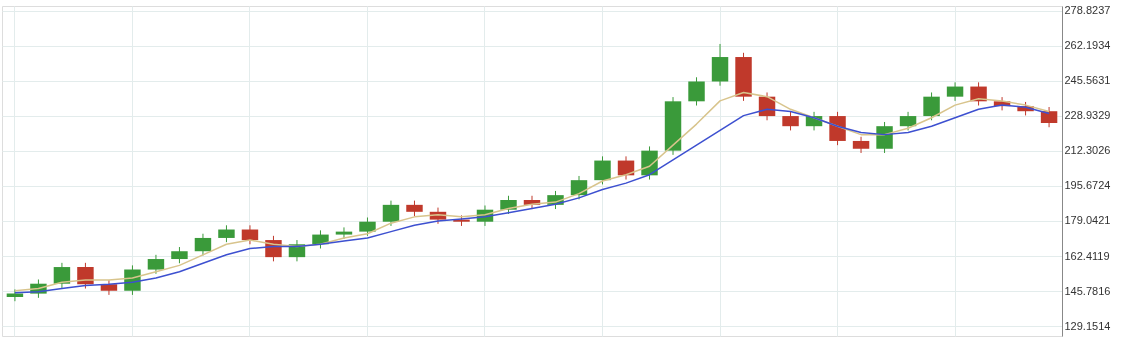 The height and width of the screenshot is (342, 1131). What do you see at coordinates (1087, 325) in the screenshot?
I see `y-tick-label: 129.1514` at bounding box center [1087, 325].